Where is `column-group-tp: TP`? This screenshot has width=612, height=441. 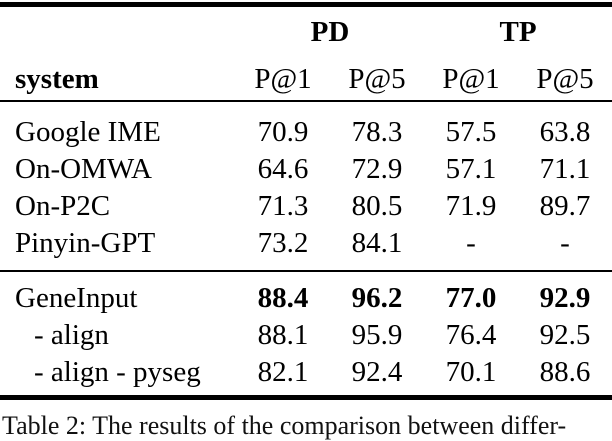 column-group-tp: TP is located at coordinates (518, 32).